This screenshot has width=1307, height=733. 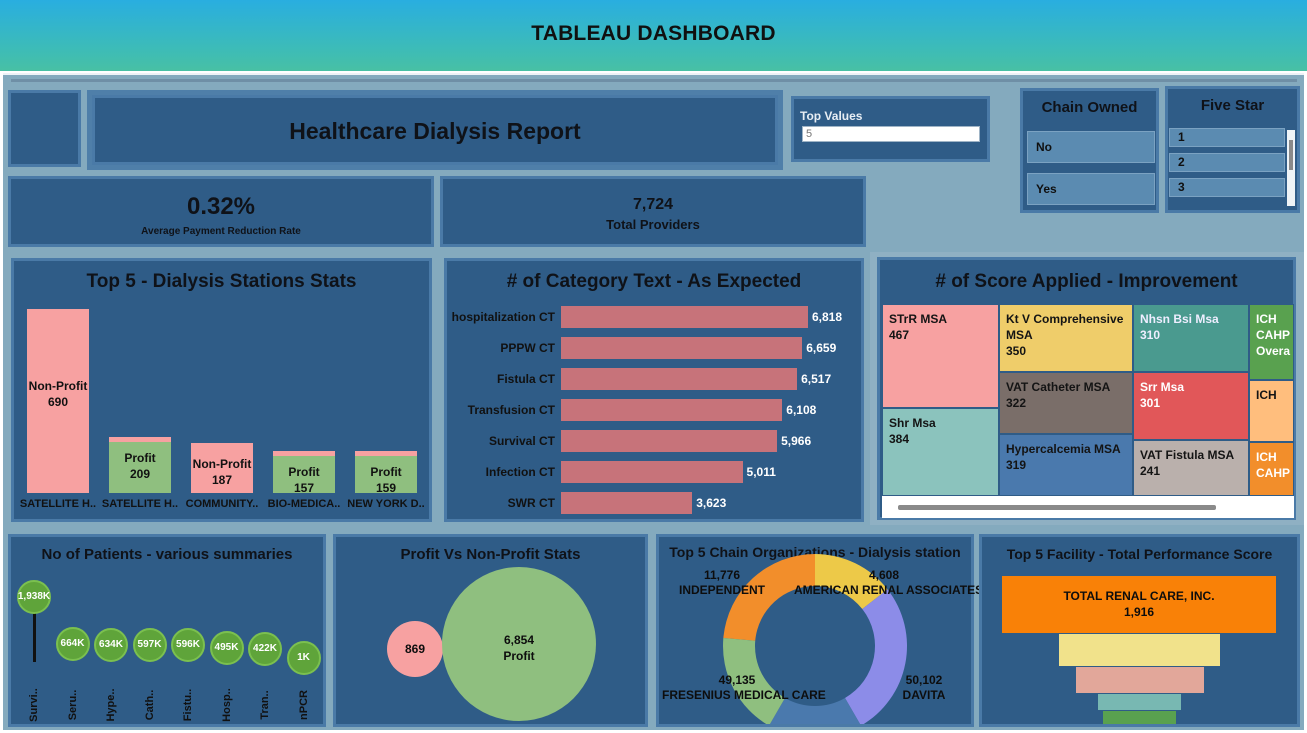 What do you see at coordinates (1191, 468) in the screenshot?
I see `treemap-cell-vat-fistula: VAT Fistula MSA 241` at bounding box center [1191, 468].